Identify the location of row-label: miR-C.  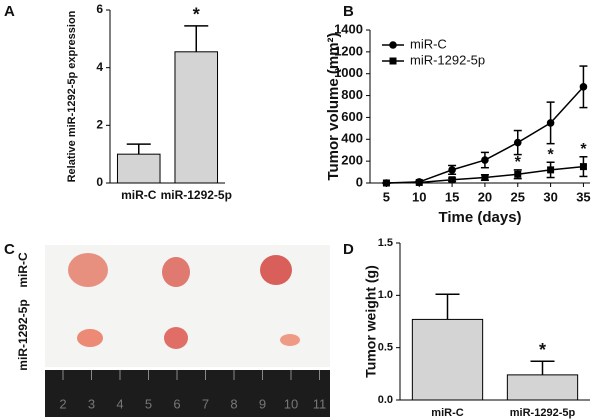
(23, 270).